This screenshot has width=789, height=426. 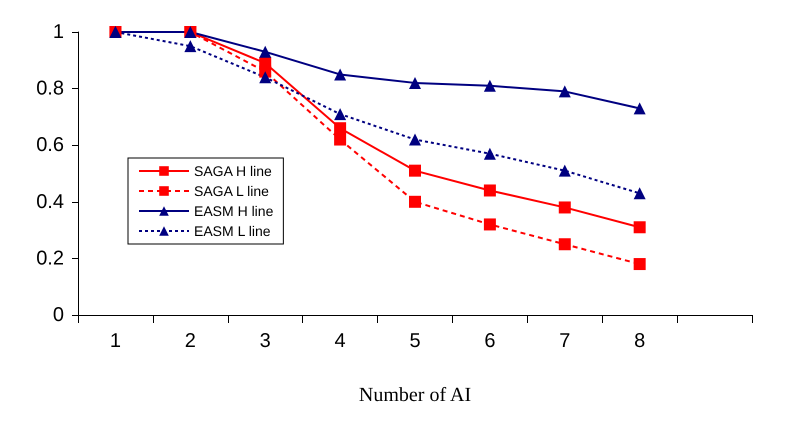 What do you see at coordinates (116, 341) in the screenshot?
I see `x-tick-label: 1` at bounding box center [116, 341].